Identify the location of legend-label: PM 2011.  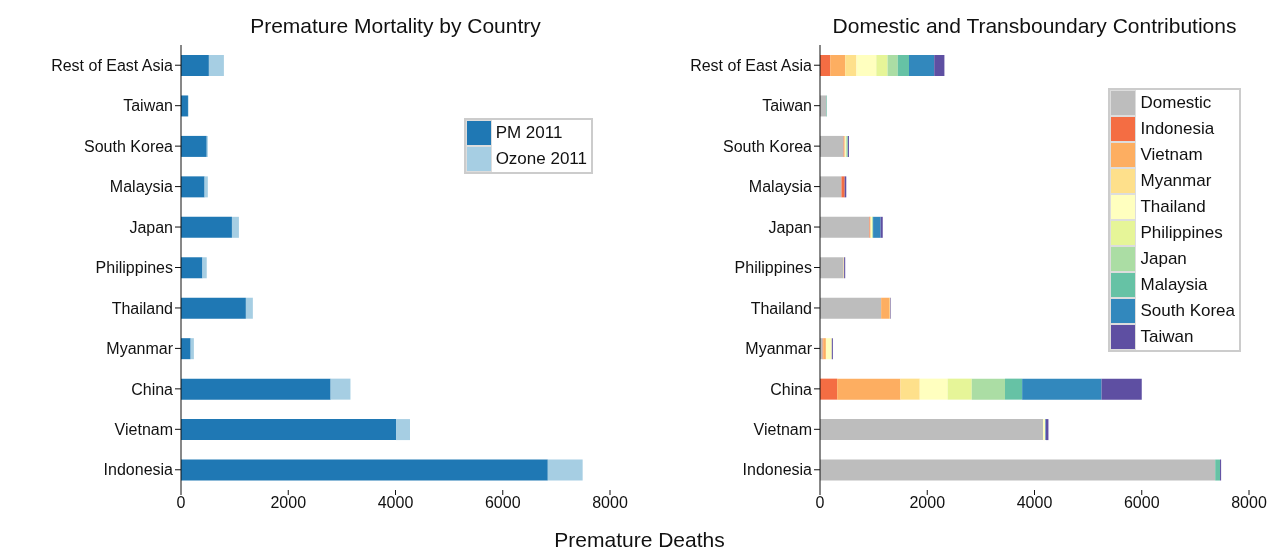
(529, 133).